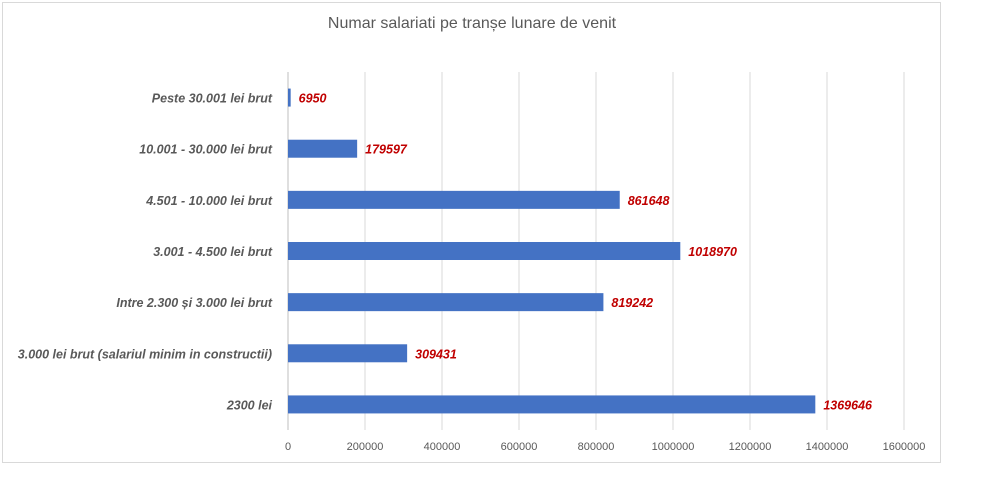  Describe the element at coordinates (436, 354) in the screenshot. I see `data-label: 309431` at that location.